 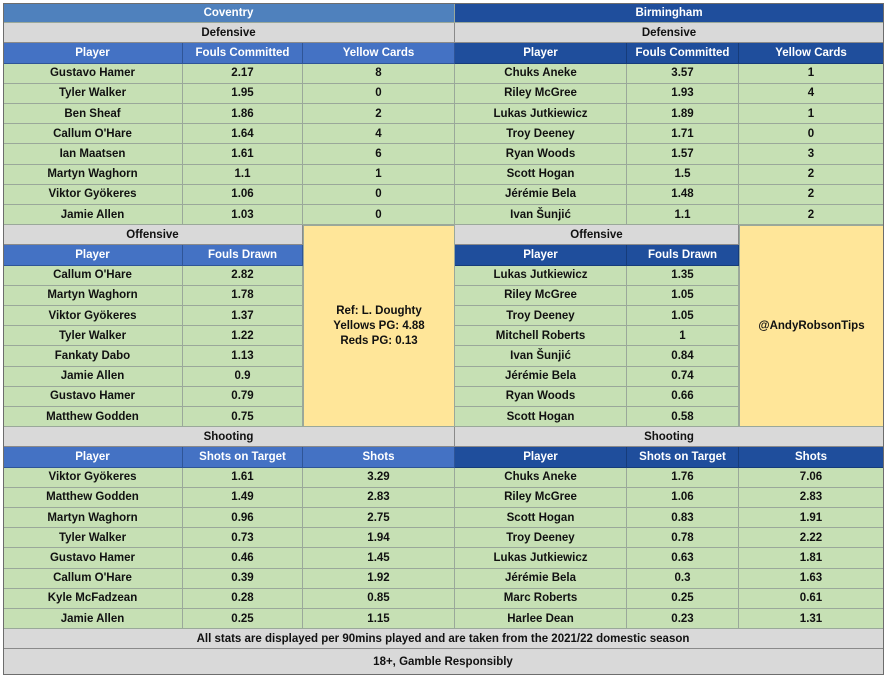 I want to click on defensive-right-row-4-col-0: Ryan Woods, so click(x=541, y=154).